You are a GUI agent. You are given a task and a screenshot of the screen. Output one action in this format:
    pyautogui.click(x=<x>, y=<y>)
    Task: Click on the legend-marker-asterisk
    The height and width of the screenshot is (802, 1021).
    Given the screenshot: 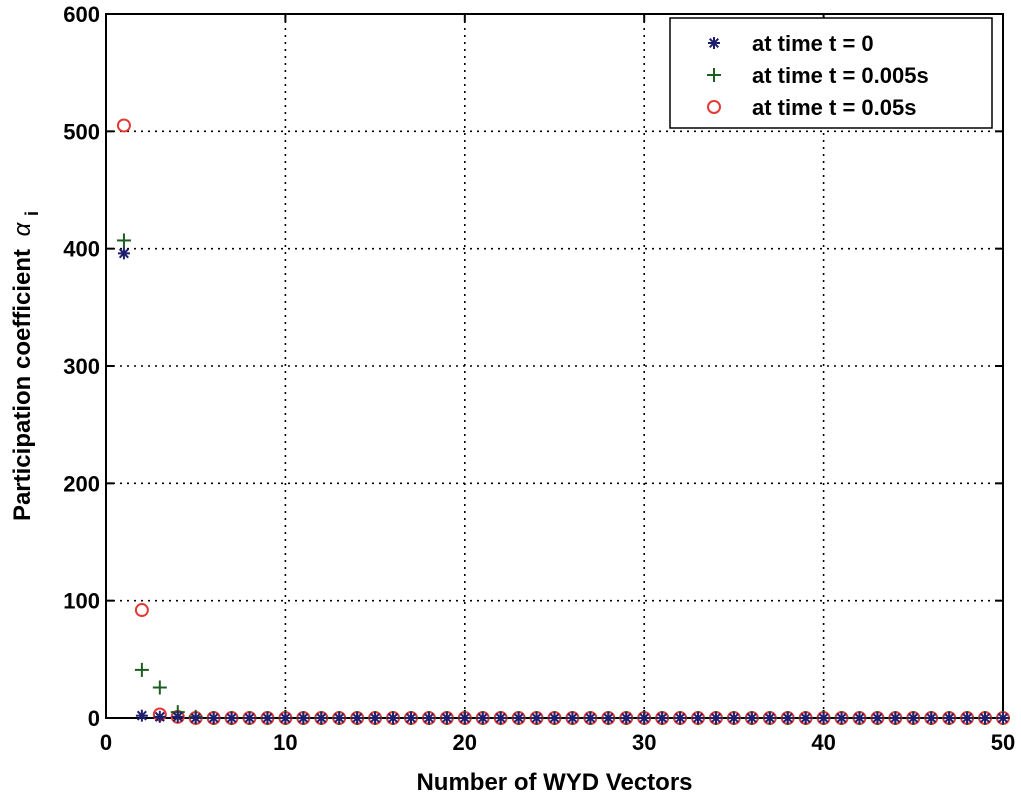 What is the action you would take?
    pyautogui.click(x=714, y=43)
    